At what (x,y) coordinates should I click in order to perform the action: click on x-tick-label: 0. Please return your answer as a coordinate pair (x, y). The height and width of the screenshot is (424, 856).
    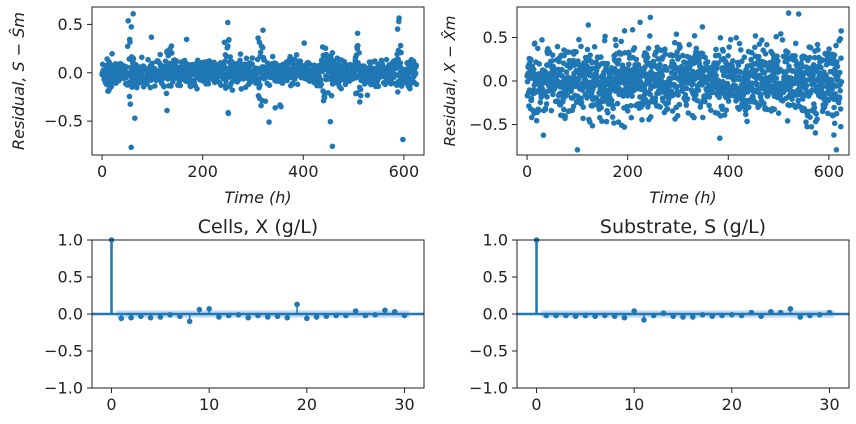
    Looking at the image, I should click on (111, 404).